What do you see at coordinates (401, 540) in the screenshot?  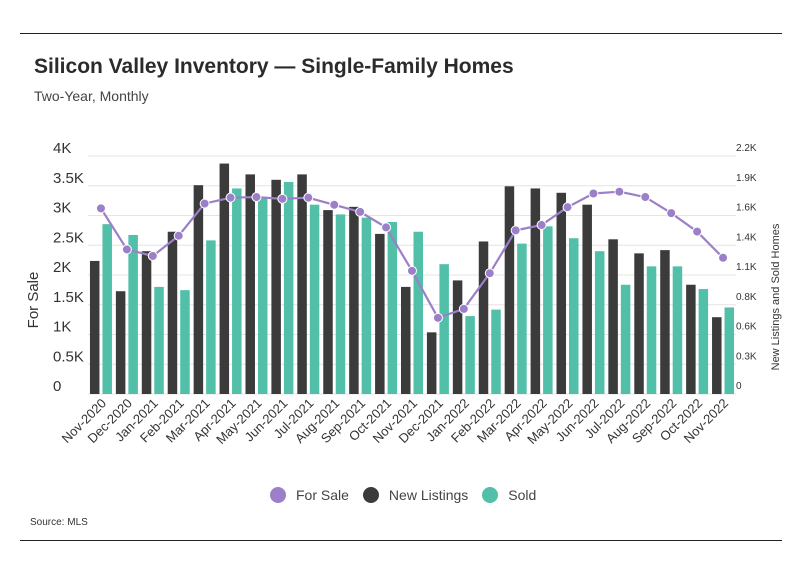 I see `bottom-rule` at bounding box center [401, 540].